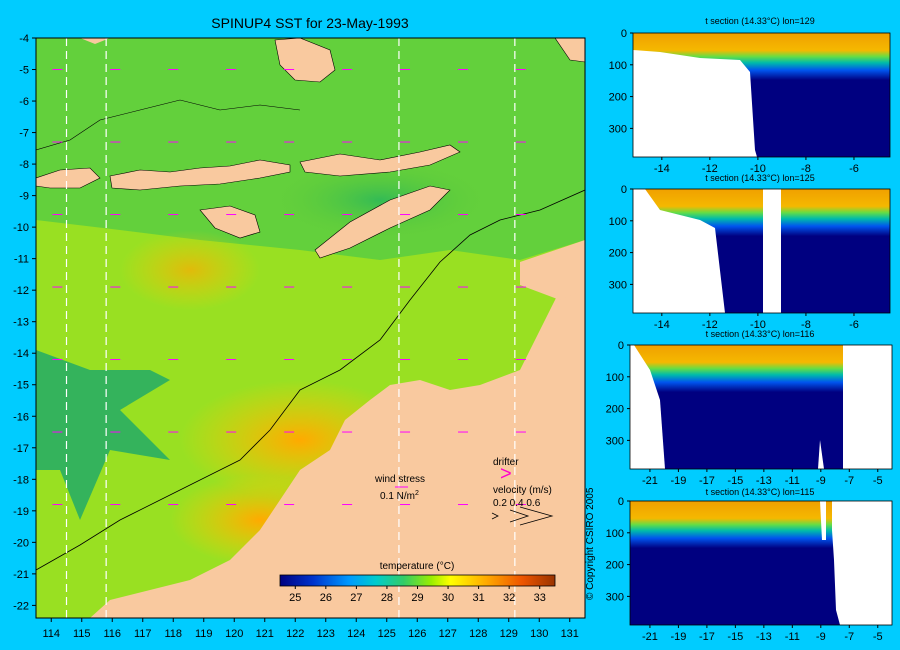 Image resolution: width=900 pixels, height=650 pixels. What do you see at coordinates (21, 480) in the screenshot?
I see `map-y-tick-label: -18` at bounding box center [21, 480].